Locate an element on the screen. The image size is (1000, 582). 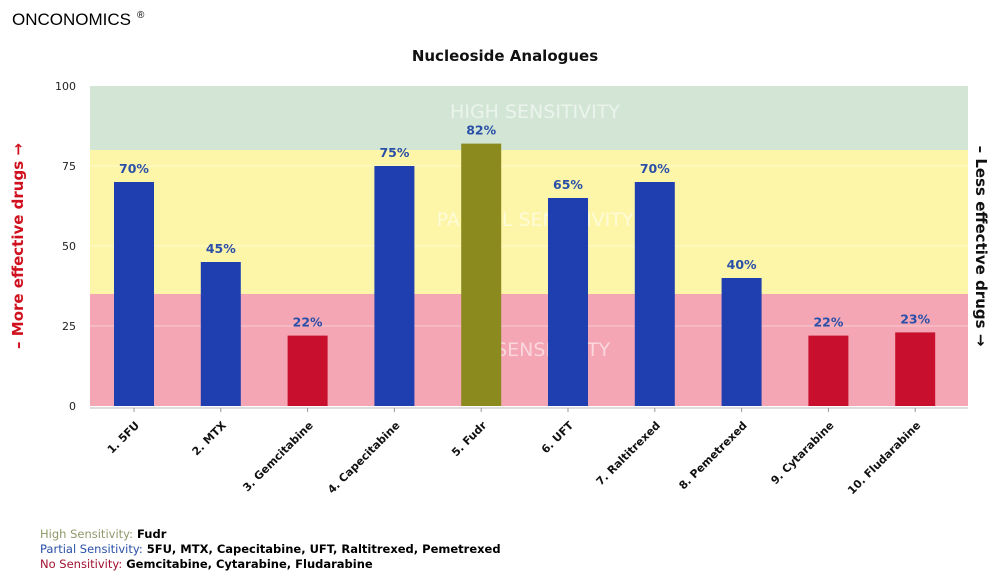
legend-high: High Sensitivity: Fudr is located at coordinates (270, 534).